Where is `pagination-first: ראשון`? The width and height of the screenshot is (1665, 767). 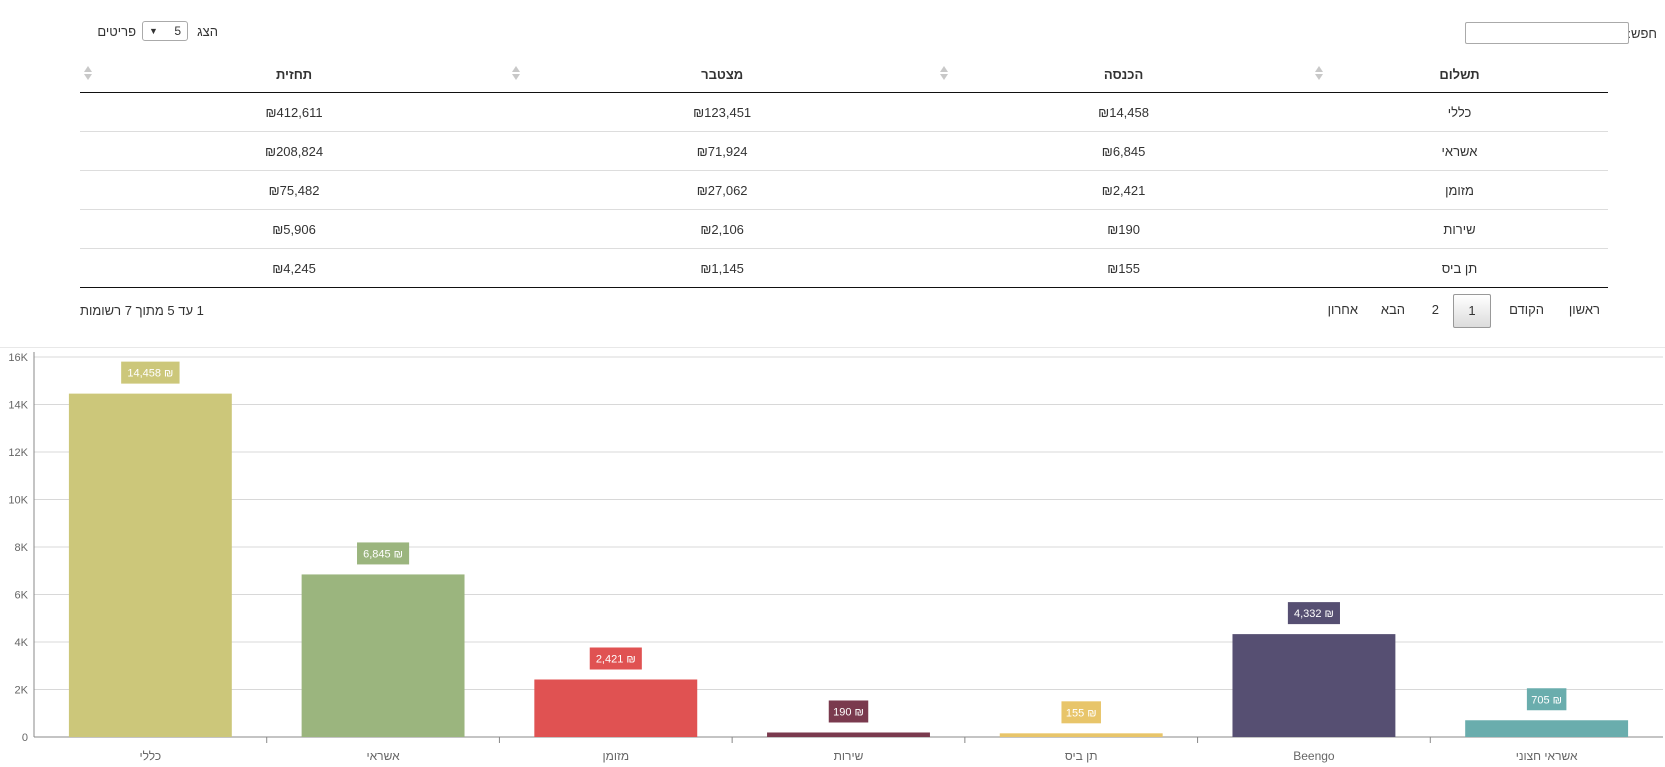
pagination-first: ראשון is located at coordinates (1584, 309).